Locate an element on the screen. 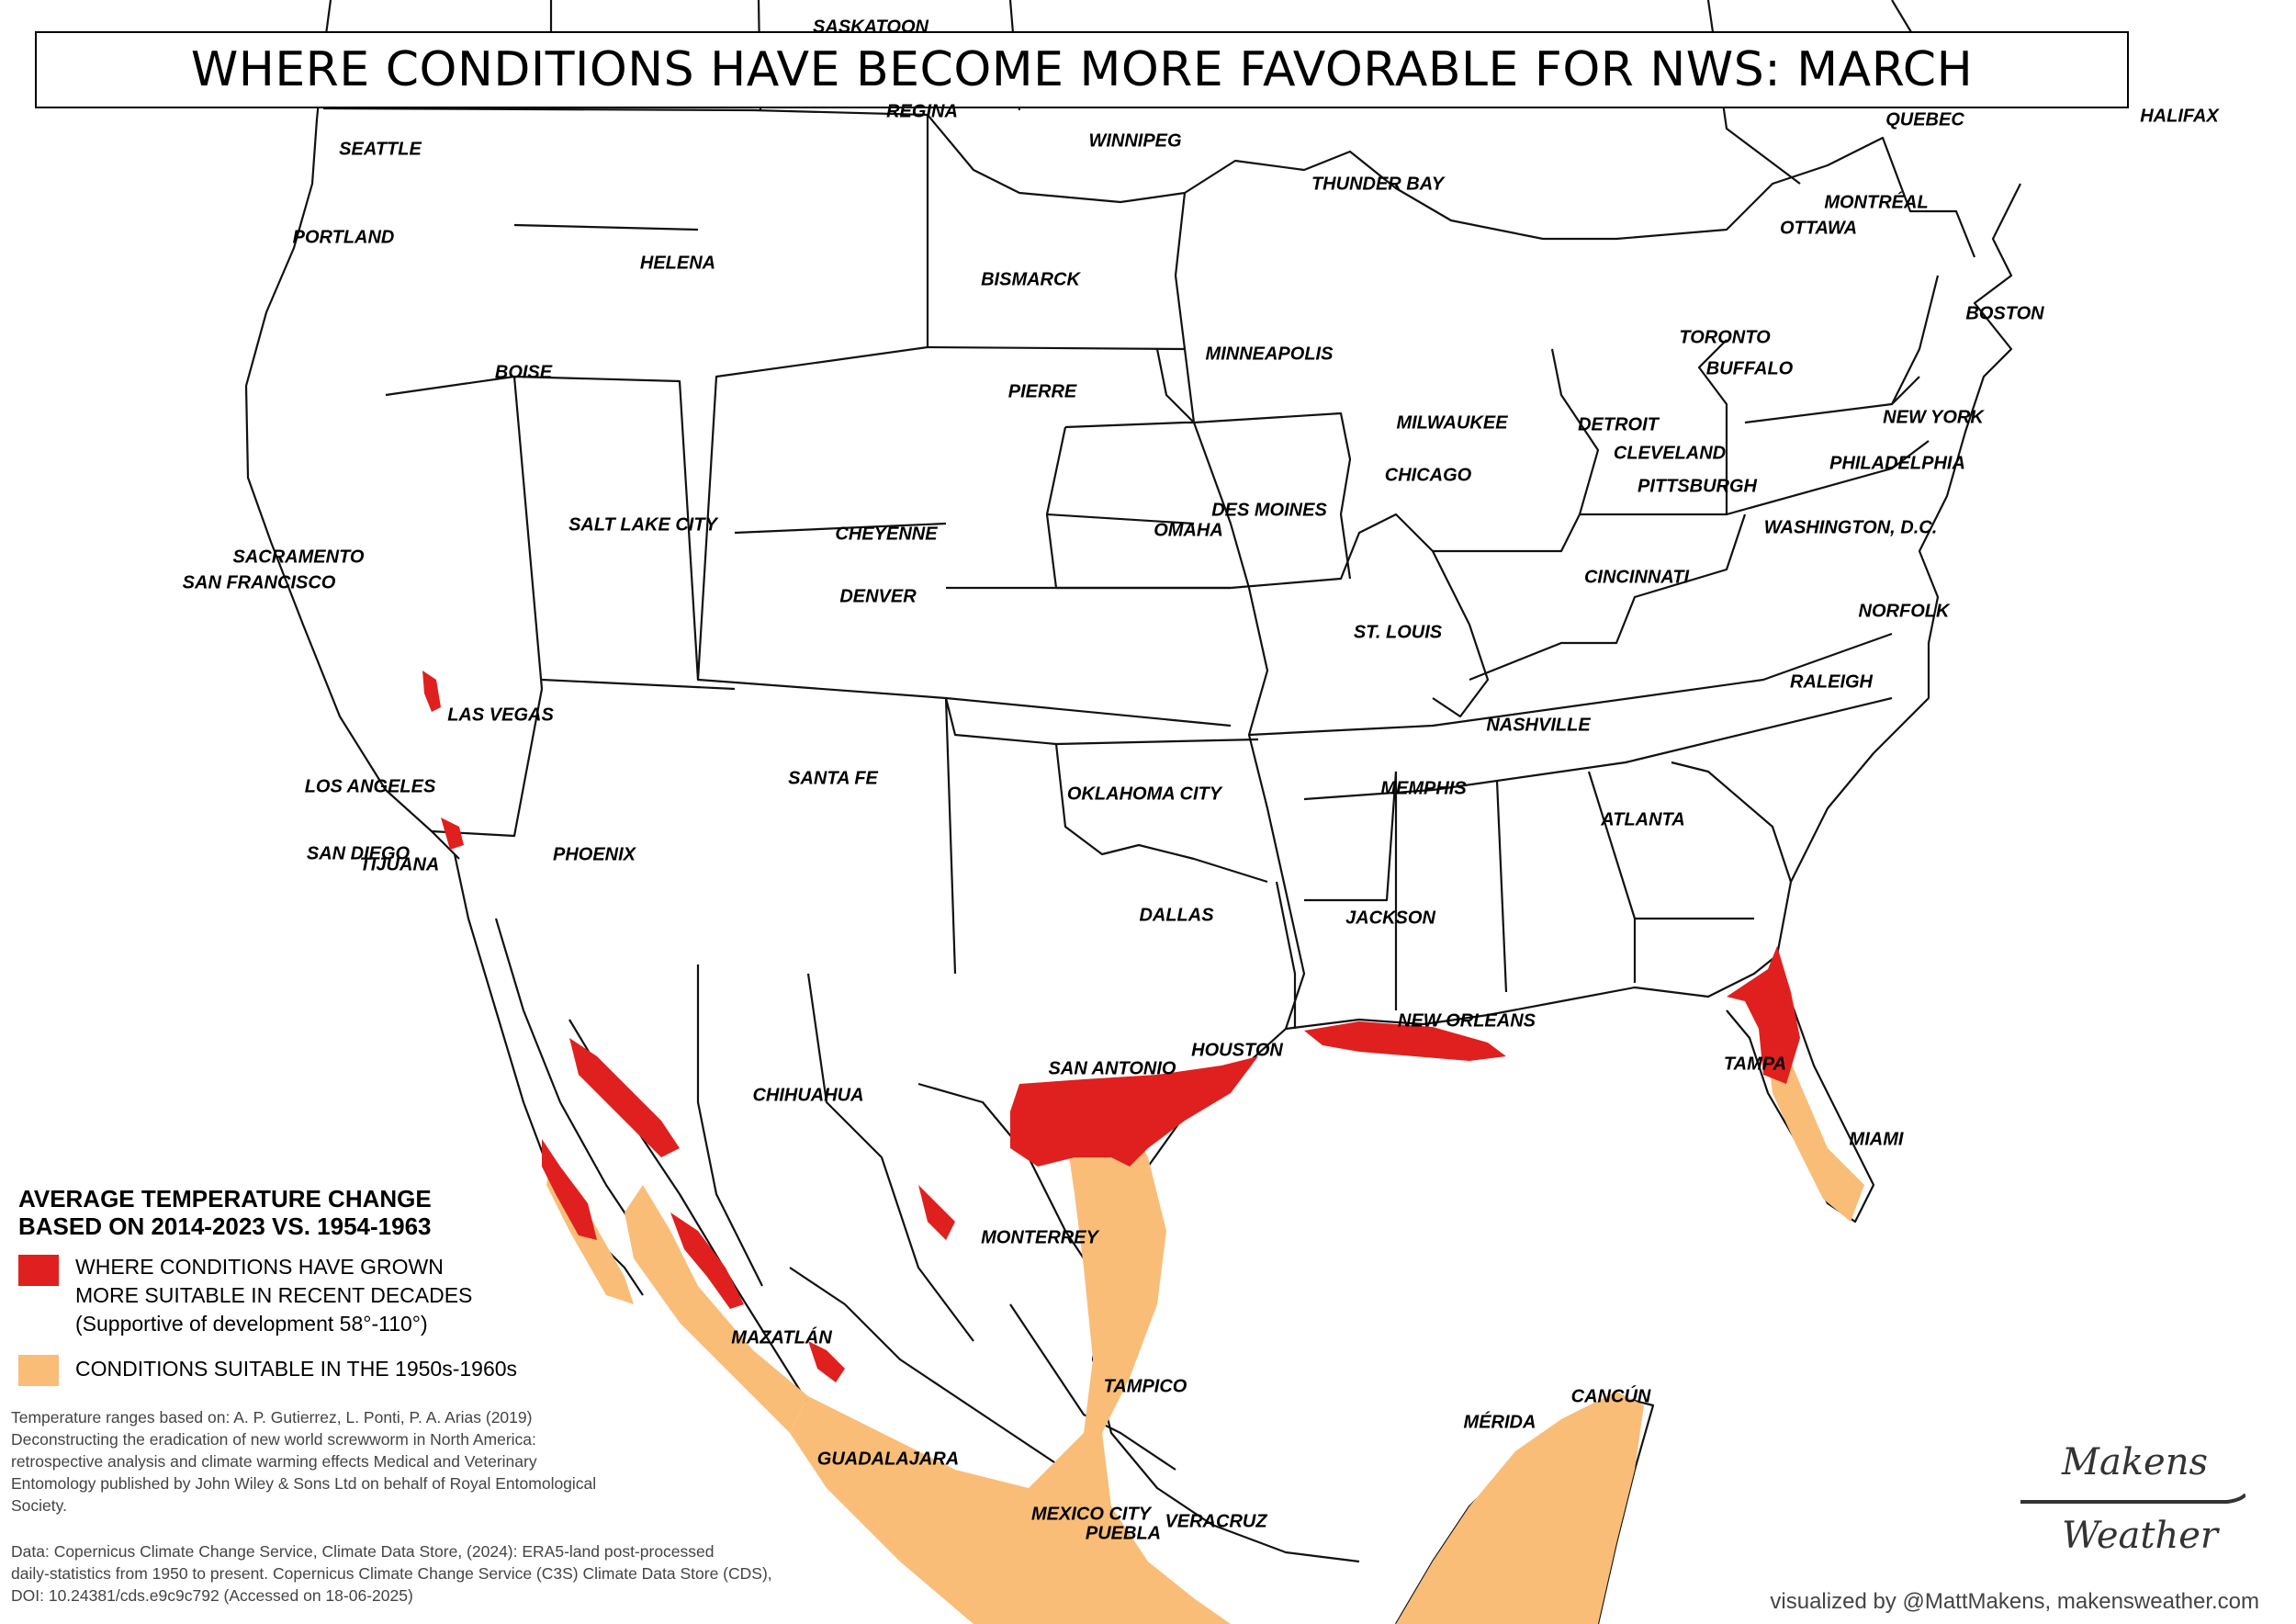  legend-swatch-red is located at coordinates (38, 1270).